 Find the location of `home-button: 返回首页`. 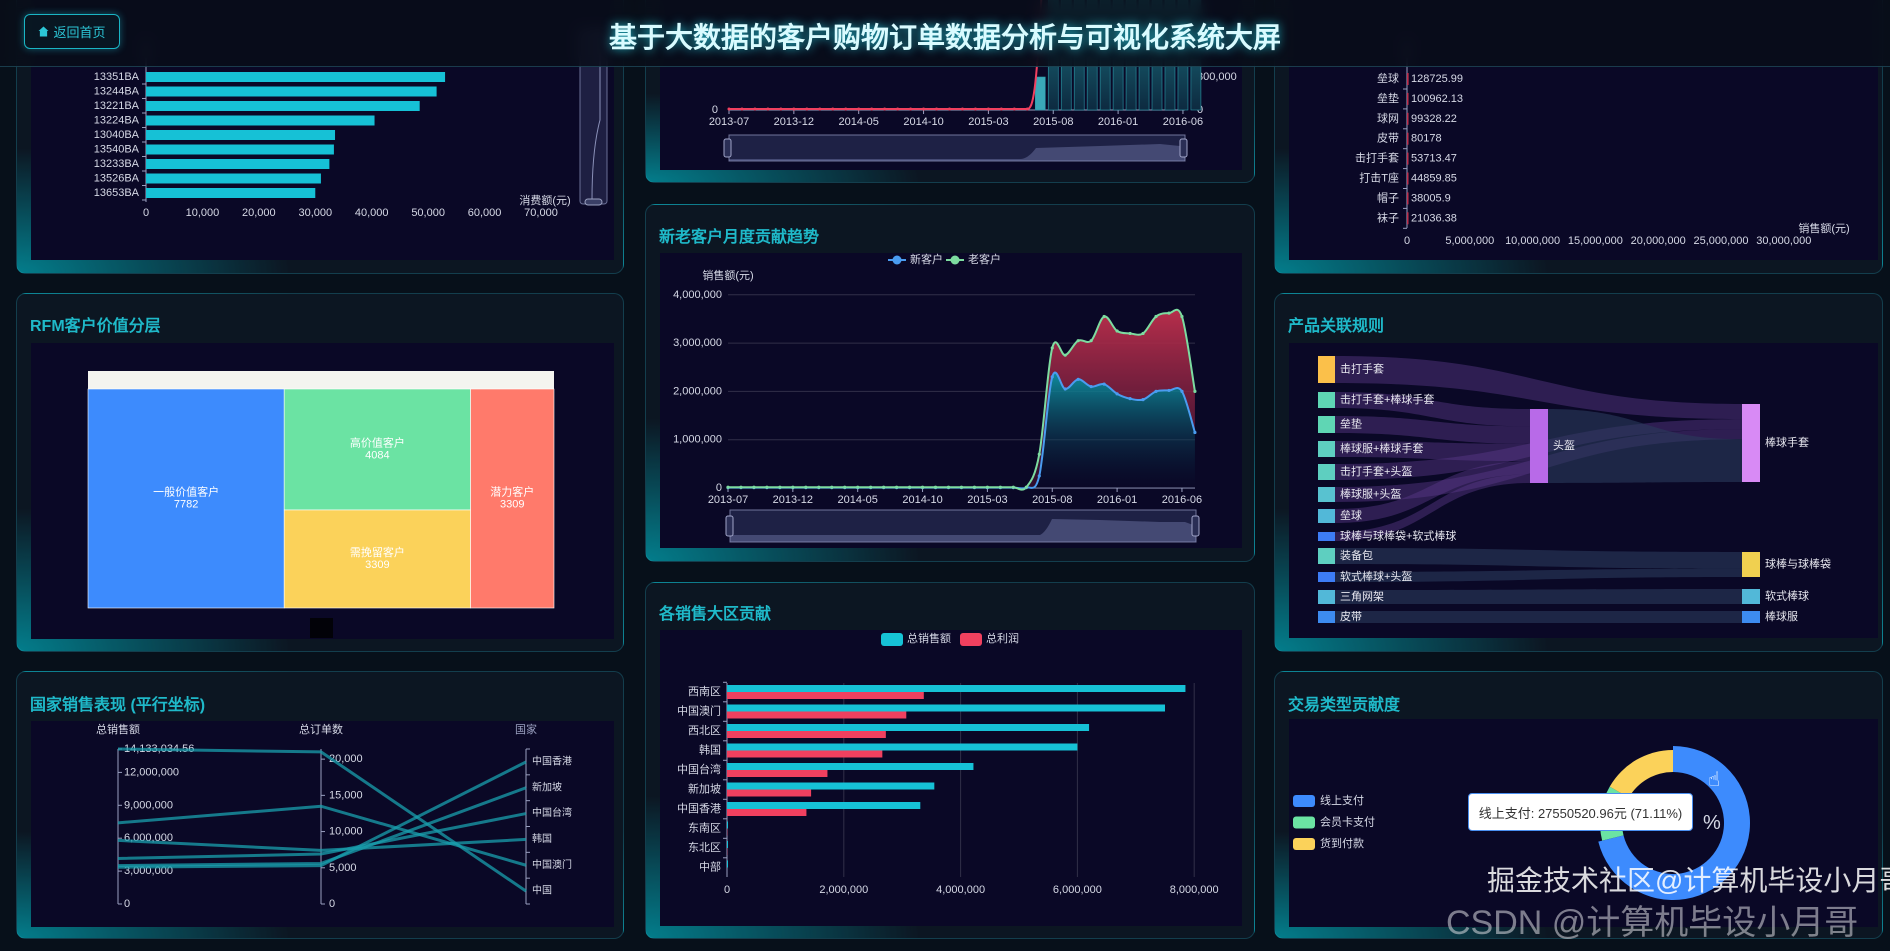

home-button: 返回首页 is located at coordinates (72, 31).